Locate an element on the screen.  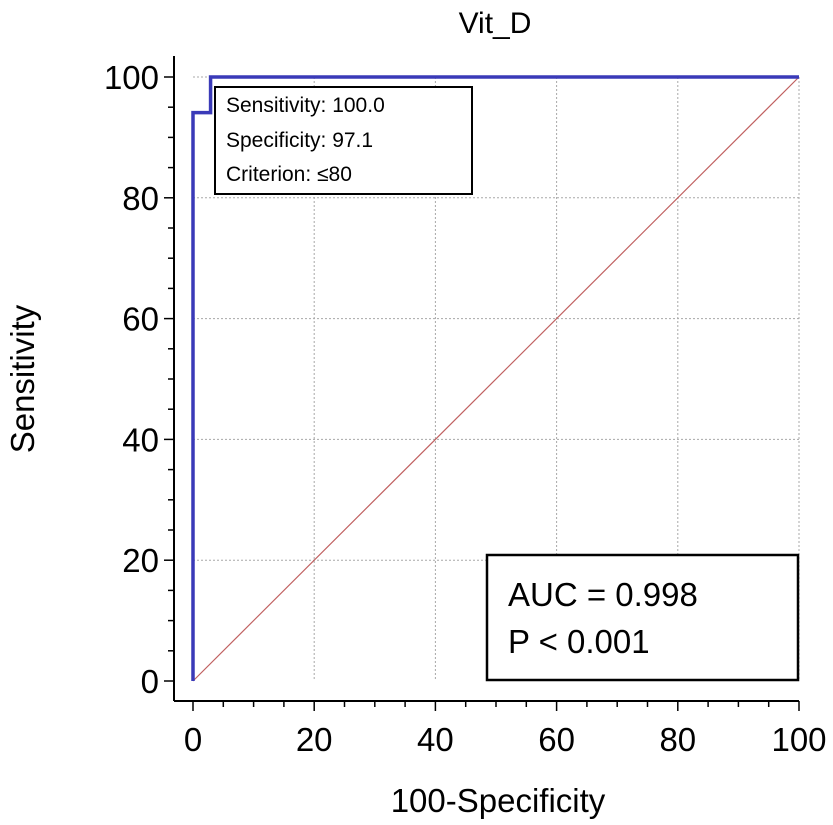
x-tick-label: 60 is located at coordinates (556, 739).